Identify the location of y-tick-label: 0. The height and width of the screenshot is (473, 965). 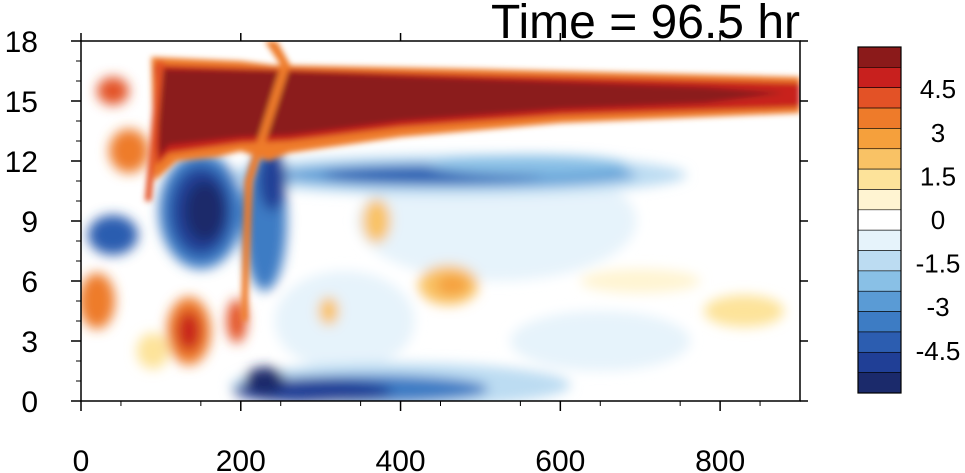
(29, 402).